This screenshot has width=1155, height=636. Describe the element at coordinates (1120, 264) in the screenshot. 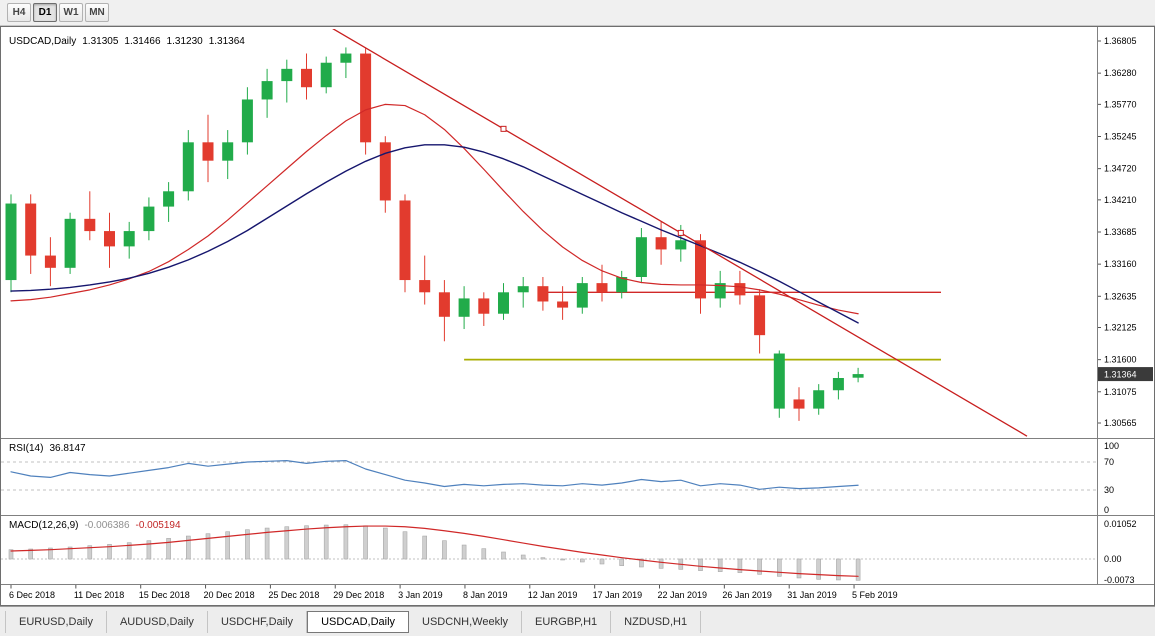

I see `price-axis-label: 1.33160` at that location.